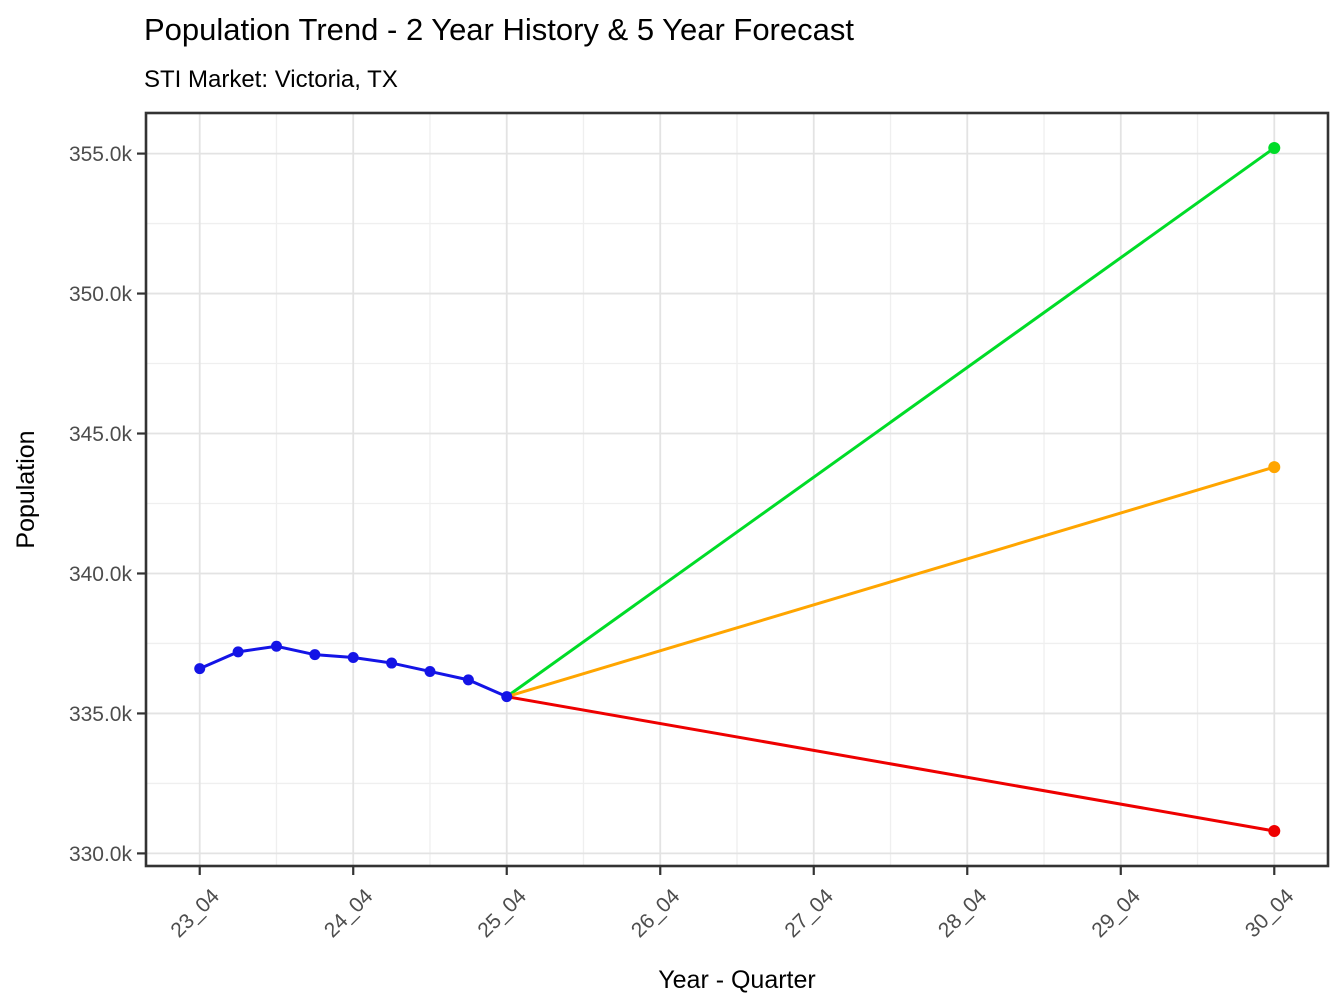  Describe the element at coordinates (271, 79) in the screenshot. I see `chart-subtitle: STI Market: Victoria, TX` at that location.